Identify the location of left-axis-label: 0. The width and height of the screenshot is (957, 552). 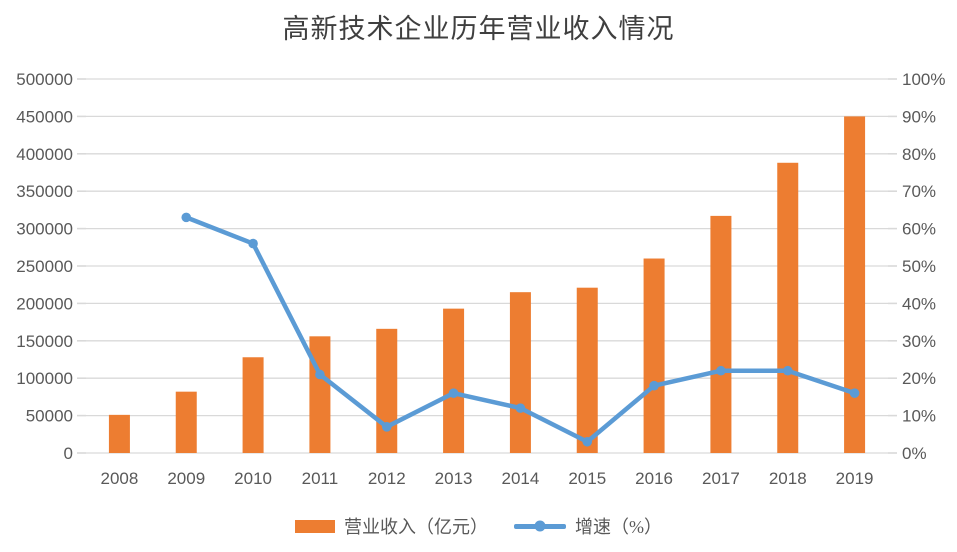
(68, 453).